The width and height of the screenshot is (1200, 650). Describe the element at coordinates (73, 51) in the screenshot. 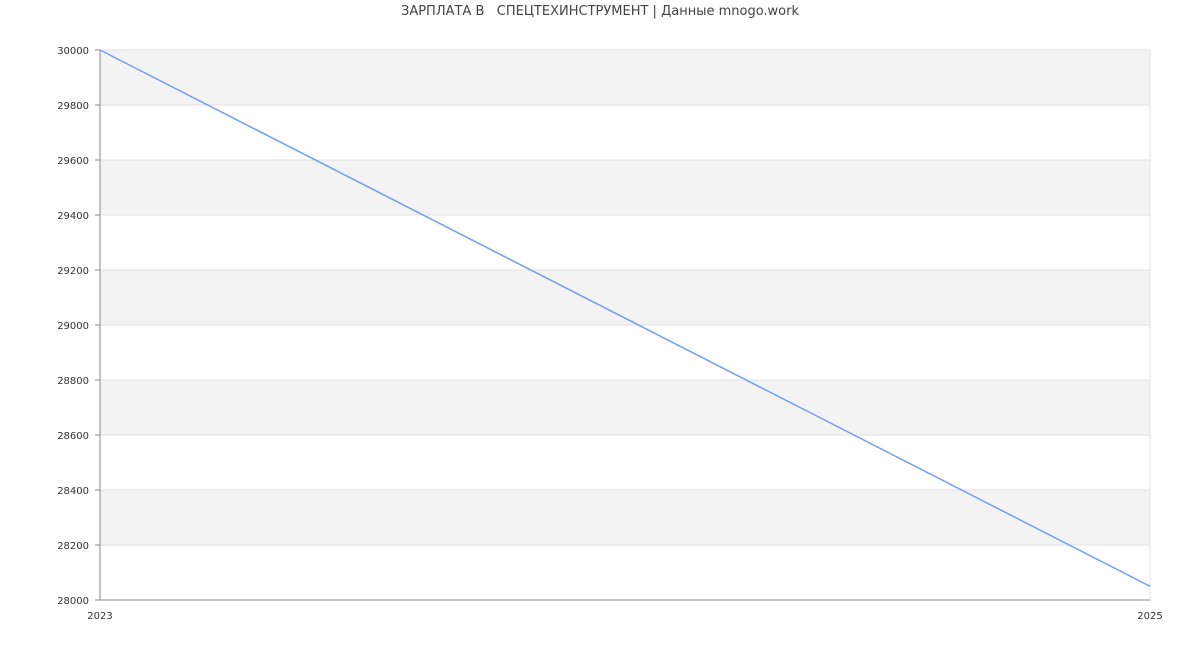

I see `y-tick-label: 30000` at that location.